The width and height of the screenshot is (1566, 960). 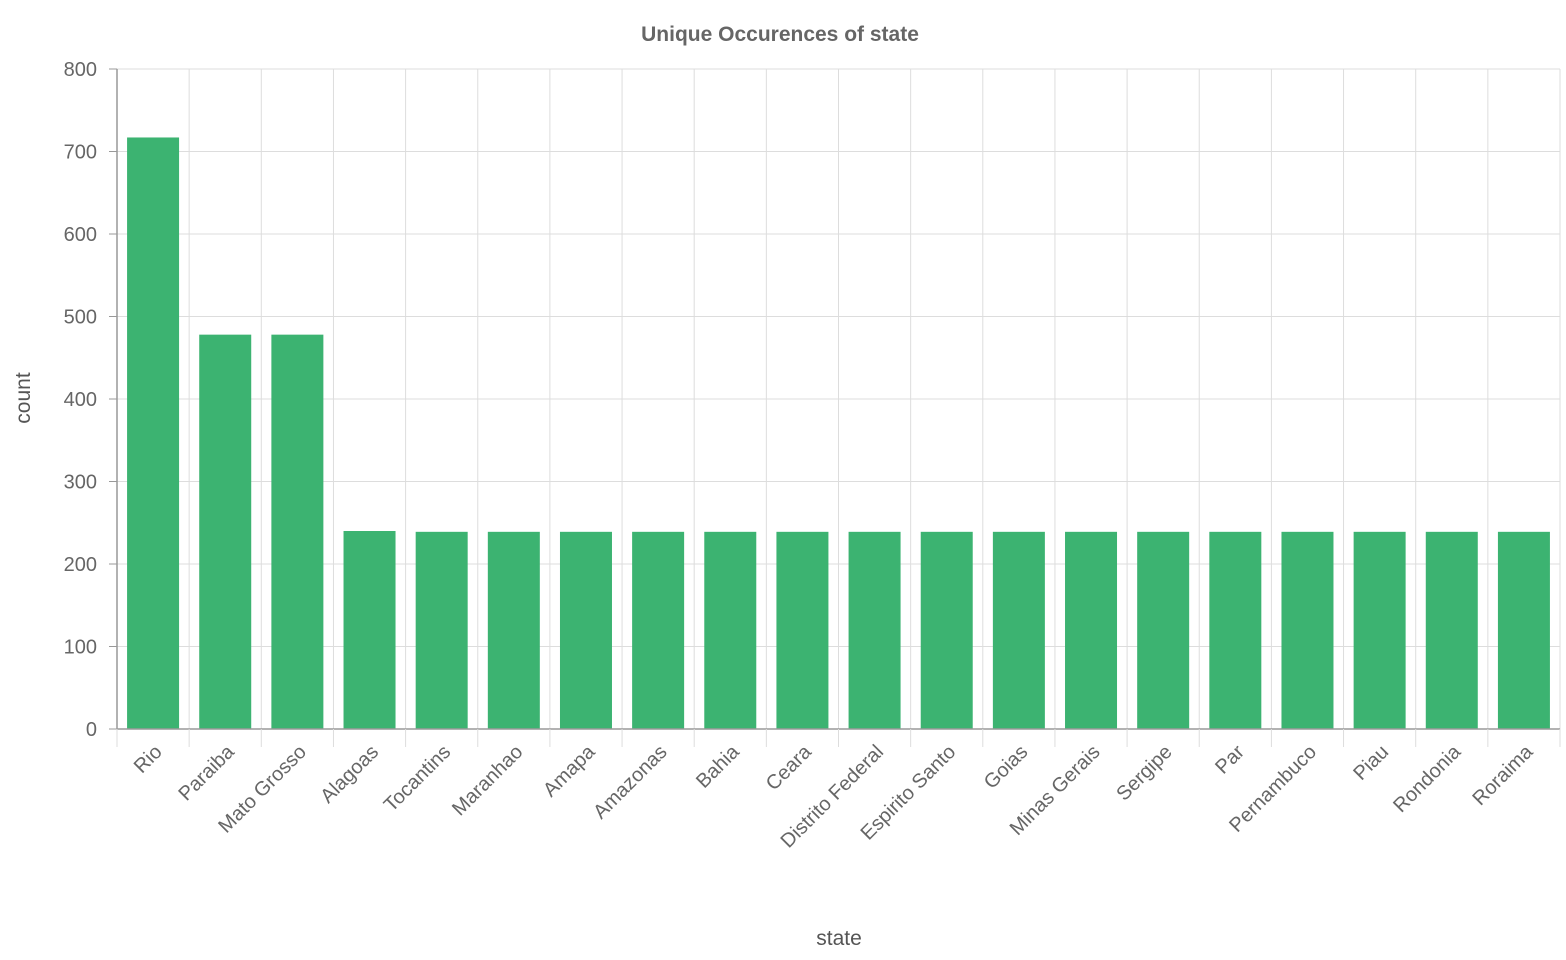 I want to click on y-tick-label: 0, so click(x=91, y=730).